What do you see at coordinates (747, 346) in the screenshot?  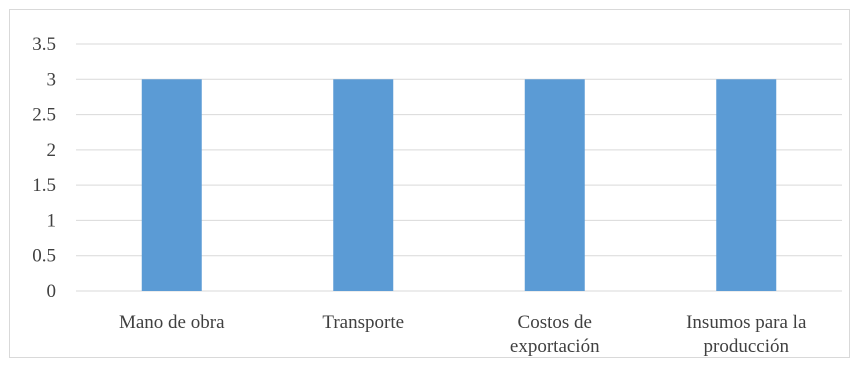 I see `x-category-label-line: producción` at bounding box center [747, 346].